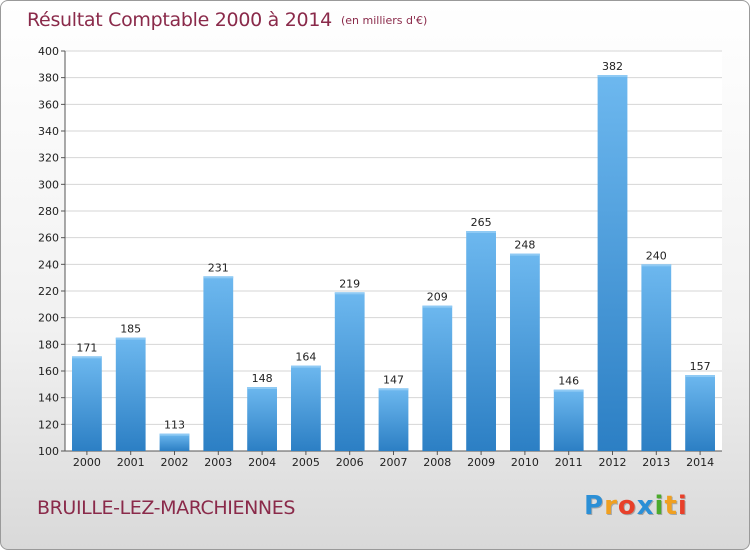 This screenshot has height=550, width=750. What do you see at coordinates (48, 158) in the screenshot?
I see `y-tick-label: 320` at bounding box center [48, 158].